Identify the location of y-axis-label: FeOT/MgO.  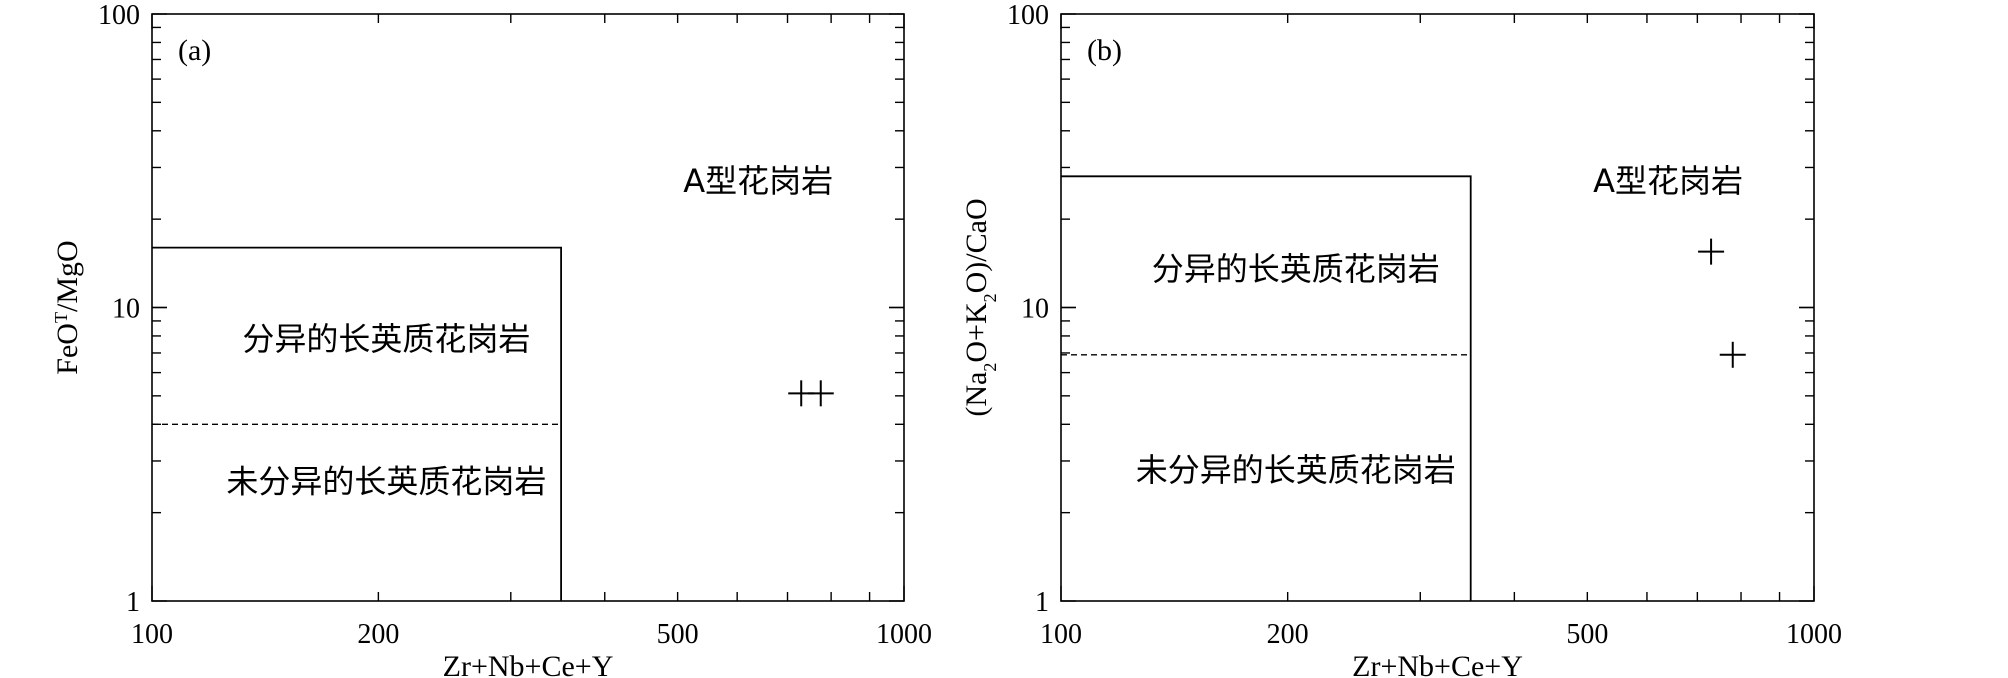
(67, 307).